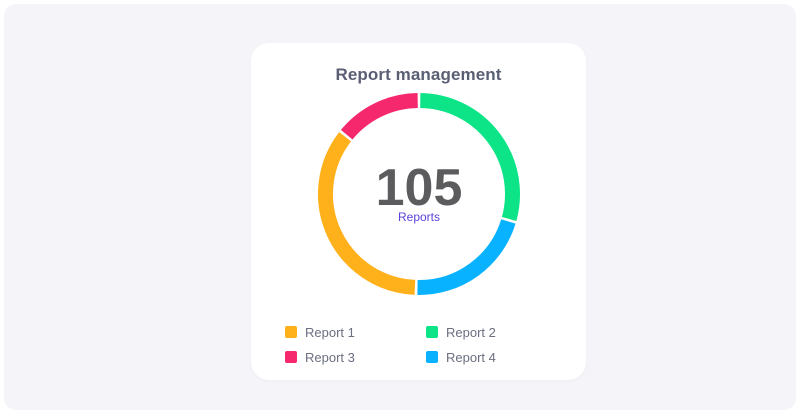 This screenshot has width=800, height=414. What do you see at coordinates (425, 346) in the screenshot?
I see `chart-legend: Report 1 Report 2 Report 3 Report 4` at bounding box center [425, 346].